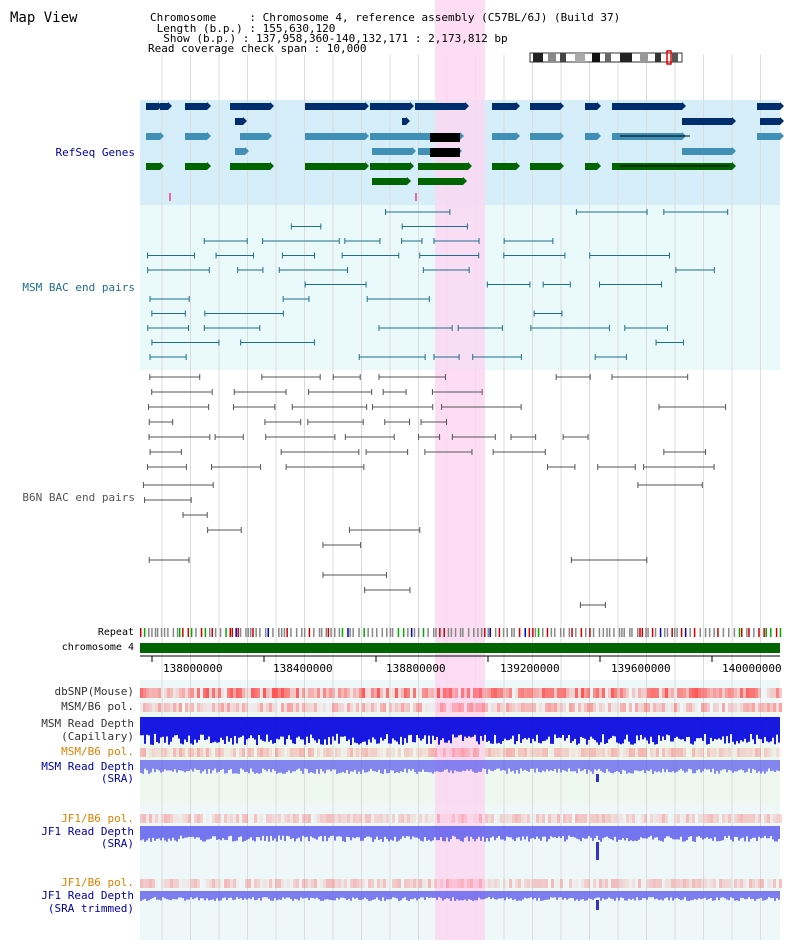  Describe the element at coordinates (97, 882) in the screenshot. I see `track-label-jf1-b6-pol-2: JF1/B6 pol.` at that location.